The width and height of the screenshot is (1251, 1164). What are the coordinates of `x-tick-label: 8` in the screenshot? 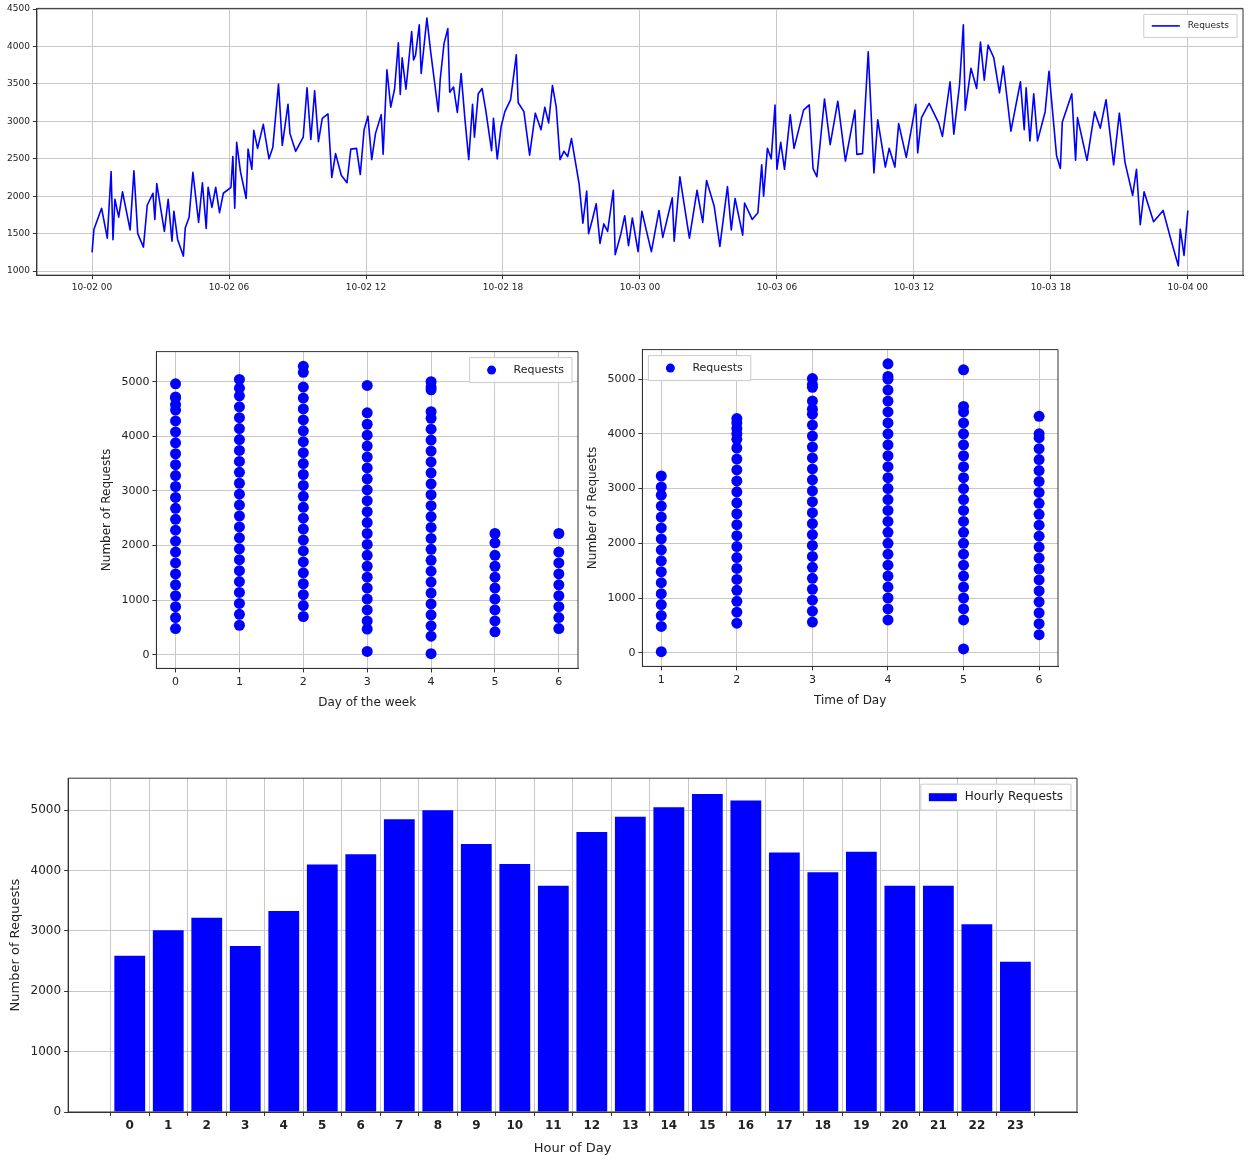 It's located at (437, 1125).